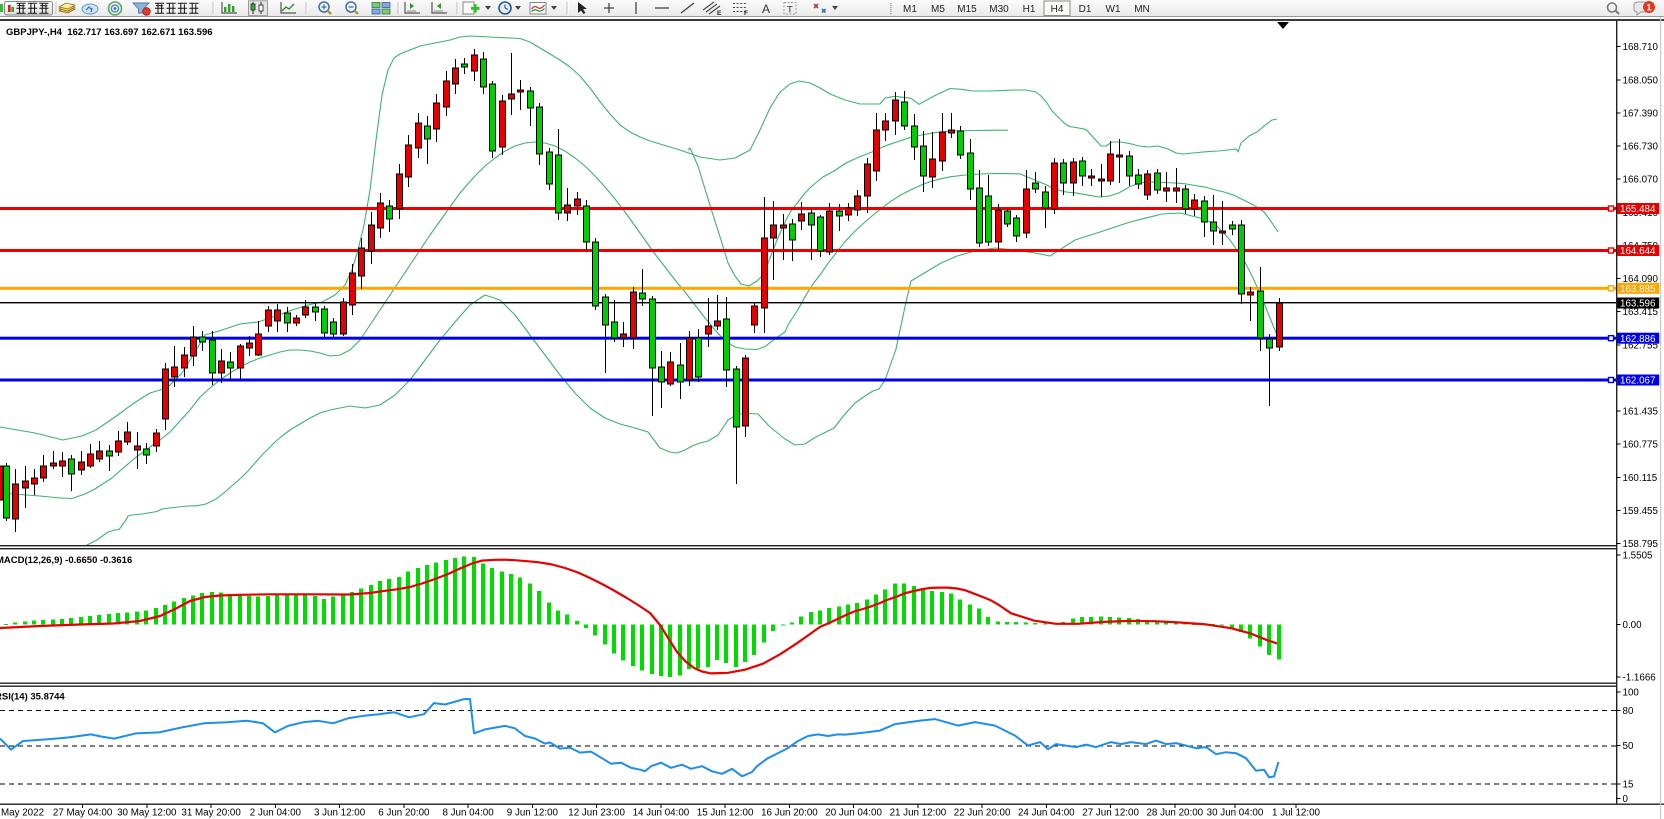  What do you see at coordinates (1110, 813) in the screenshot?
I see `svg-text: 27 Jun 12:00` at bounding box center [1110, 813].